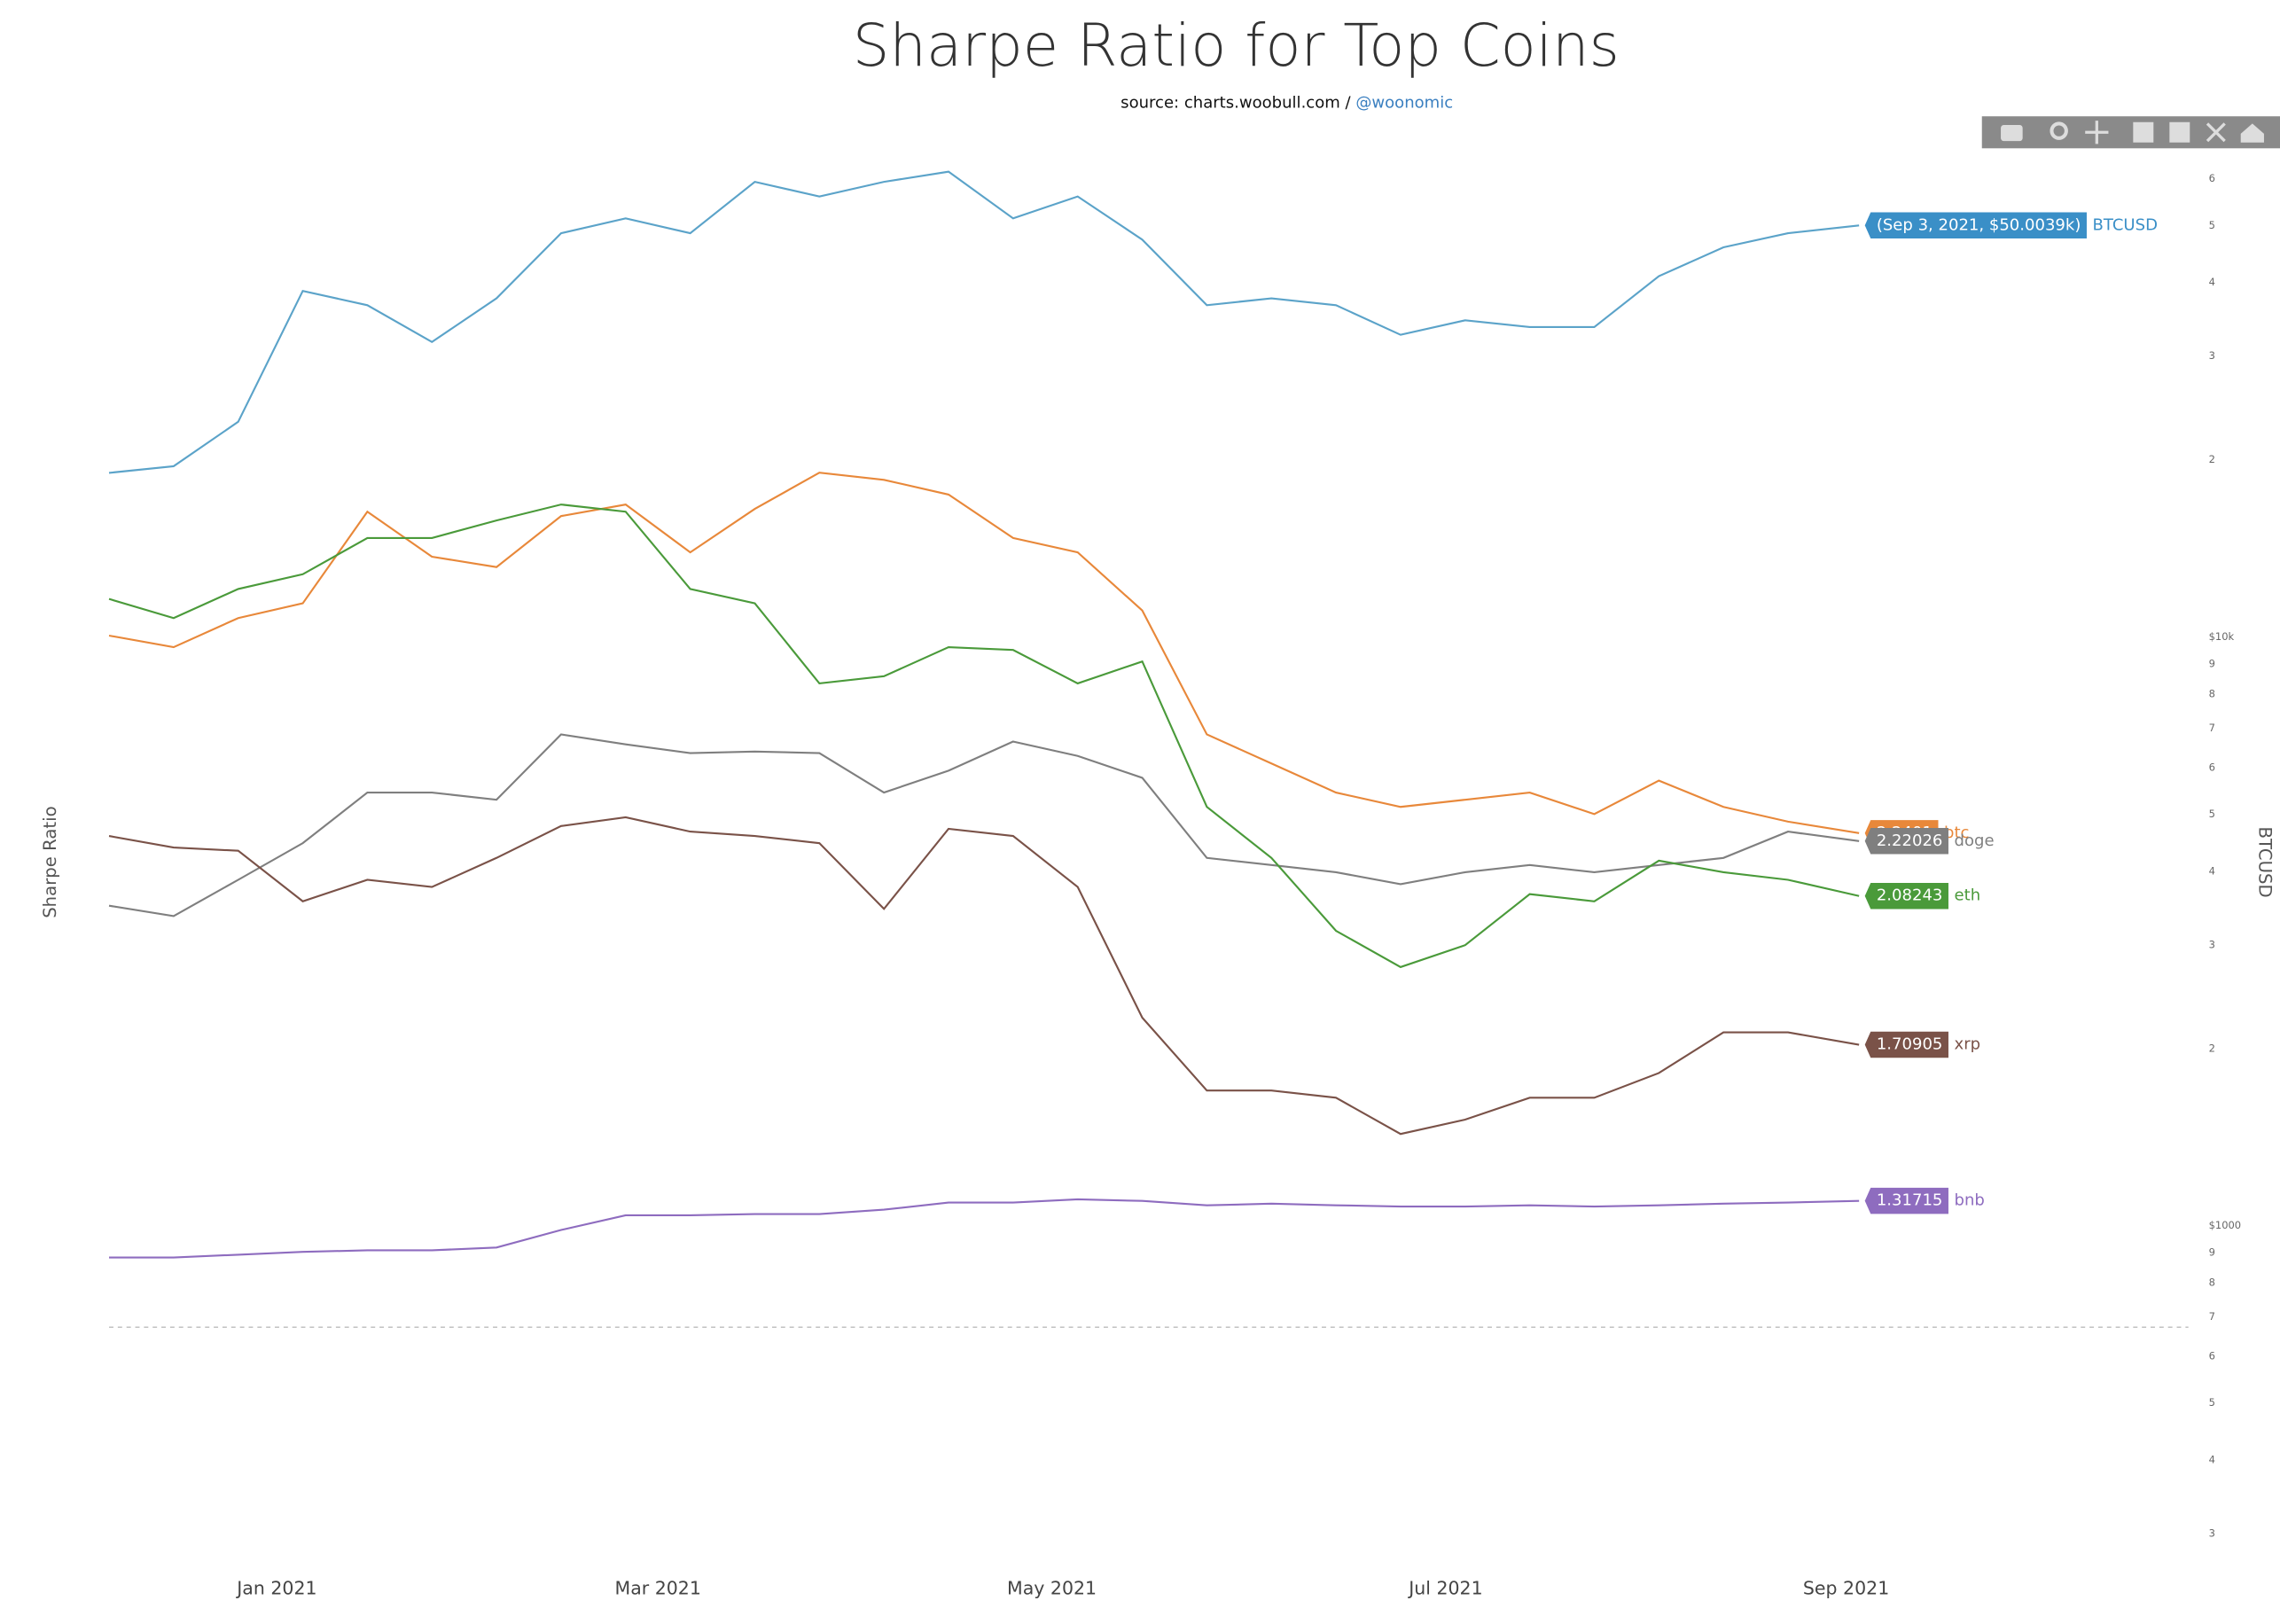 The width and height of the screenshot is (2280, 1624). Describe the element at coordinates (1968, 895) in the screenshot. I see `legend-name: eth` at that location.